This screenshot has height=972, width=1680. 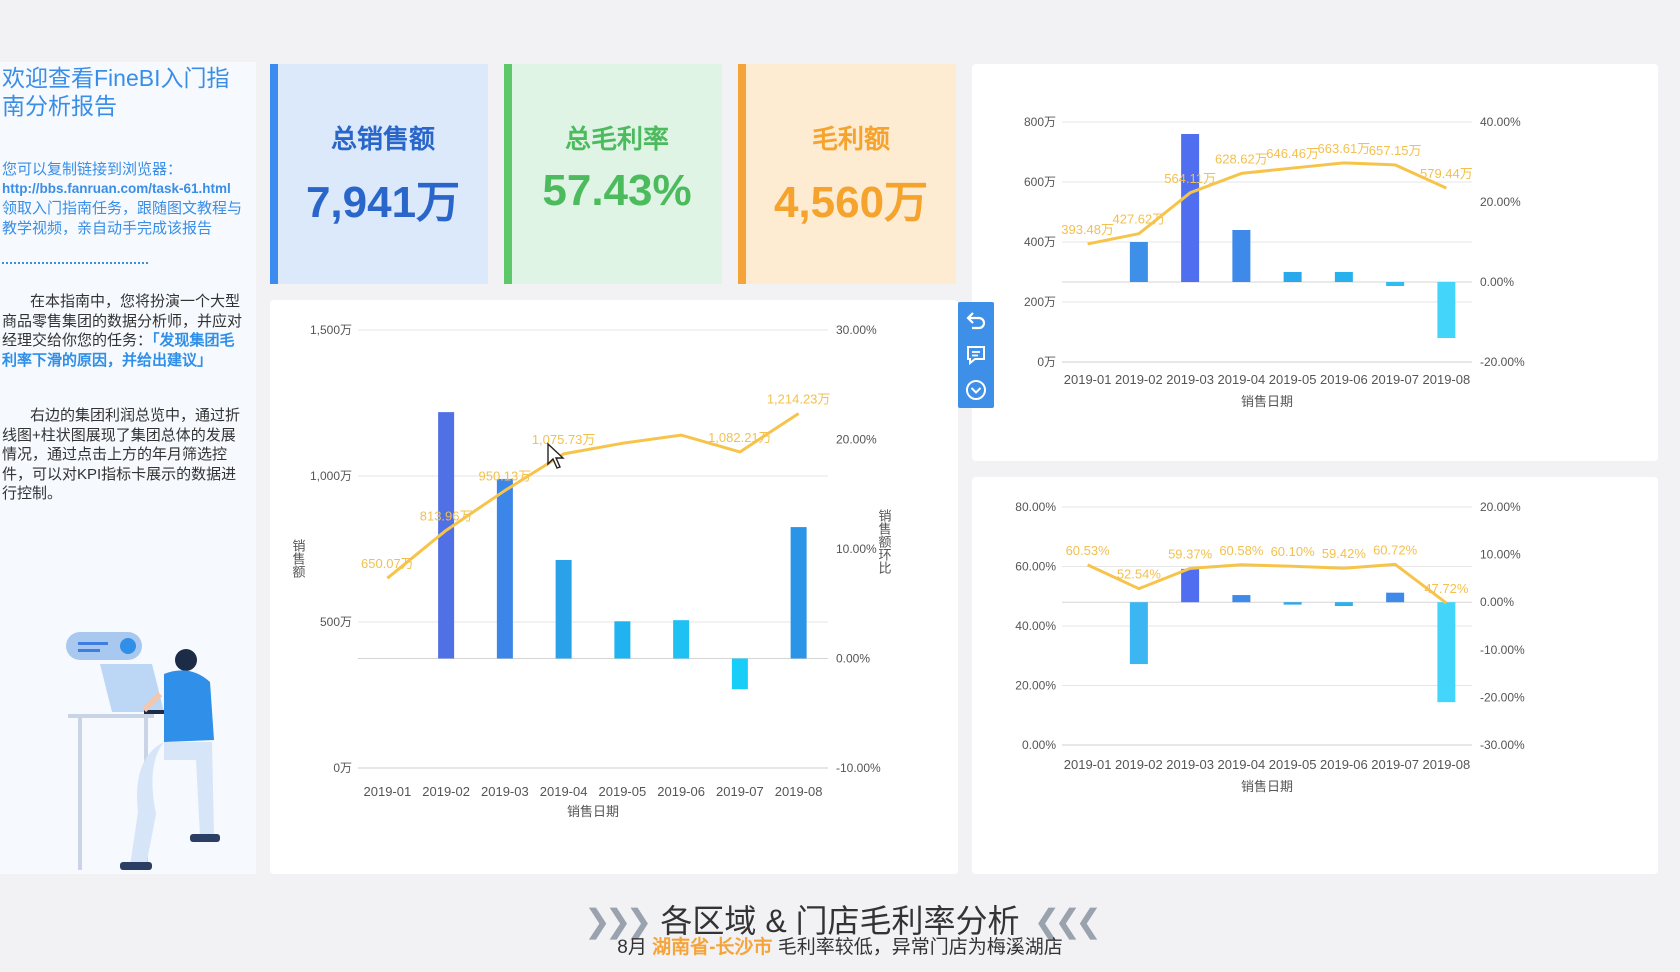 I want to click on y-axis-title: 销售额, so click(x=298, y=559).